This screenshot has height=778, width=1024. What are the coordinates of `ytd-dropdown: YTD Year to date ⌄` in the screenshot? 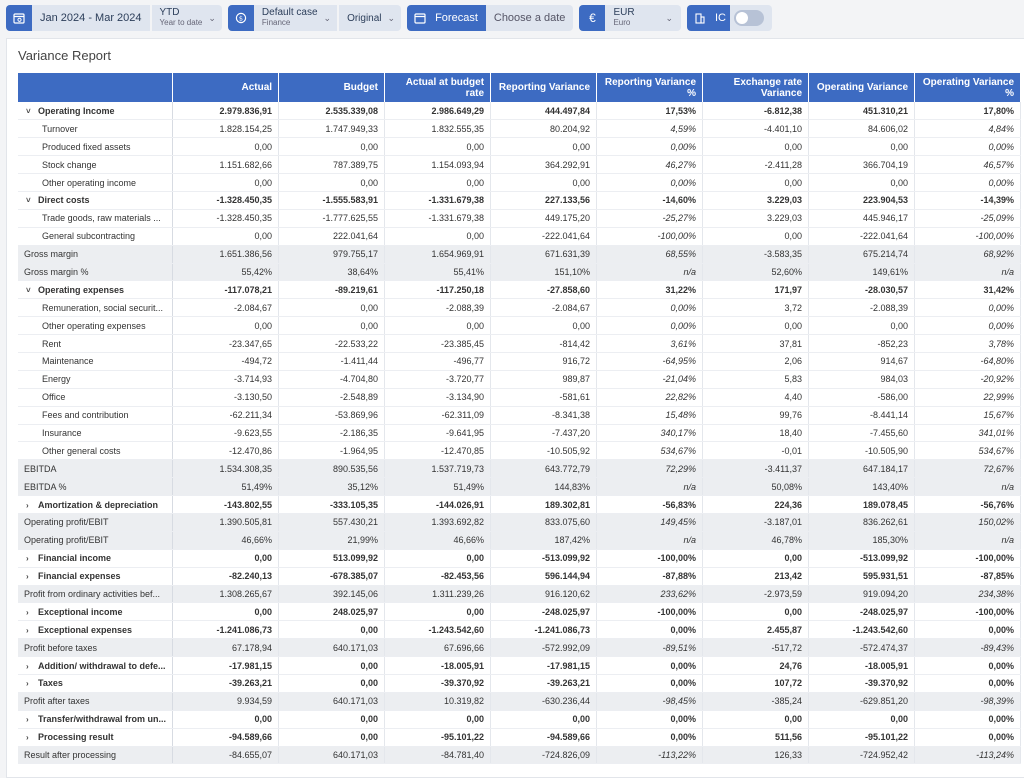 It's located at (185, 18).